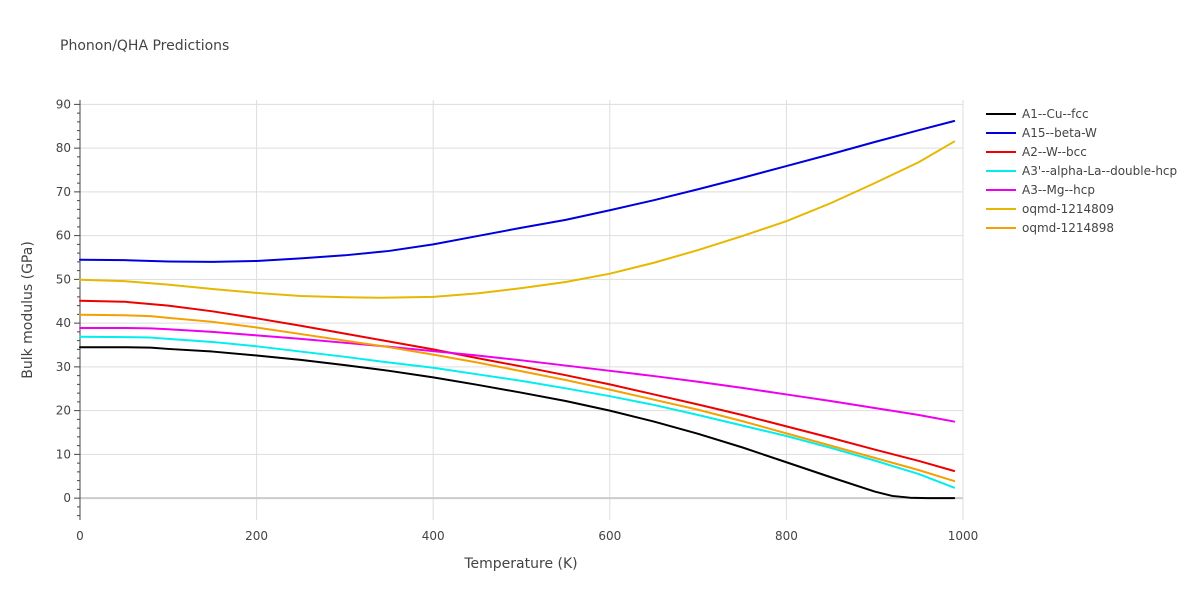 Image resolution: width=1200 pixels, height=604 pixels. I want to click on legend-label: oqmd-1214809, so click(1068, 209).